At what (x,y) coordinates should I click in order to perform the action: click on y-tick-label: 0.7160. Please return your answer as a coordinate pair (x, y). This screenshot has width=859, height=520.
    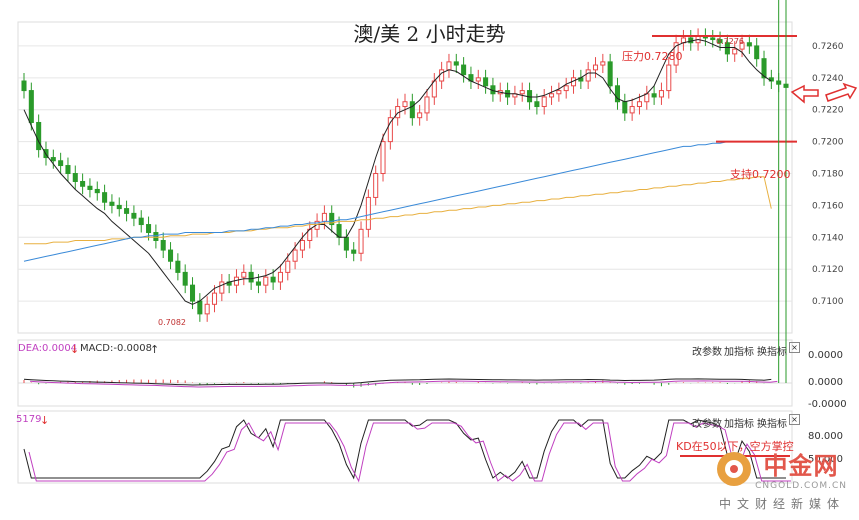
    Looking at the image, I should click on (828, 206).